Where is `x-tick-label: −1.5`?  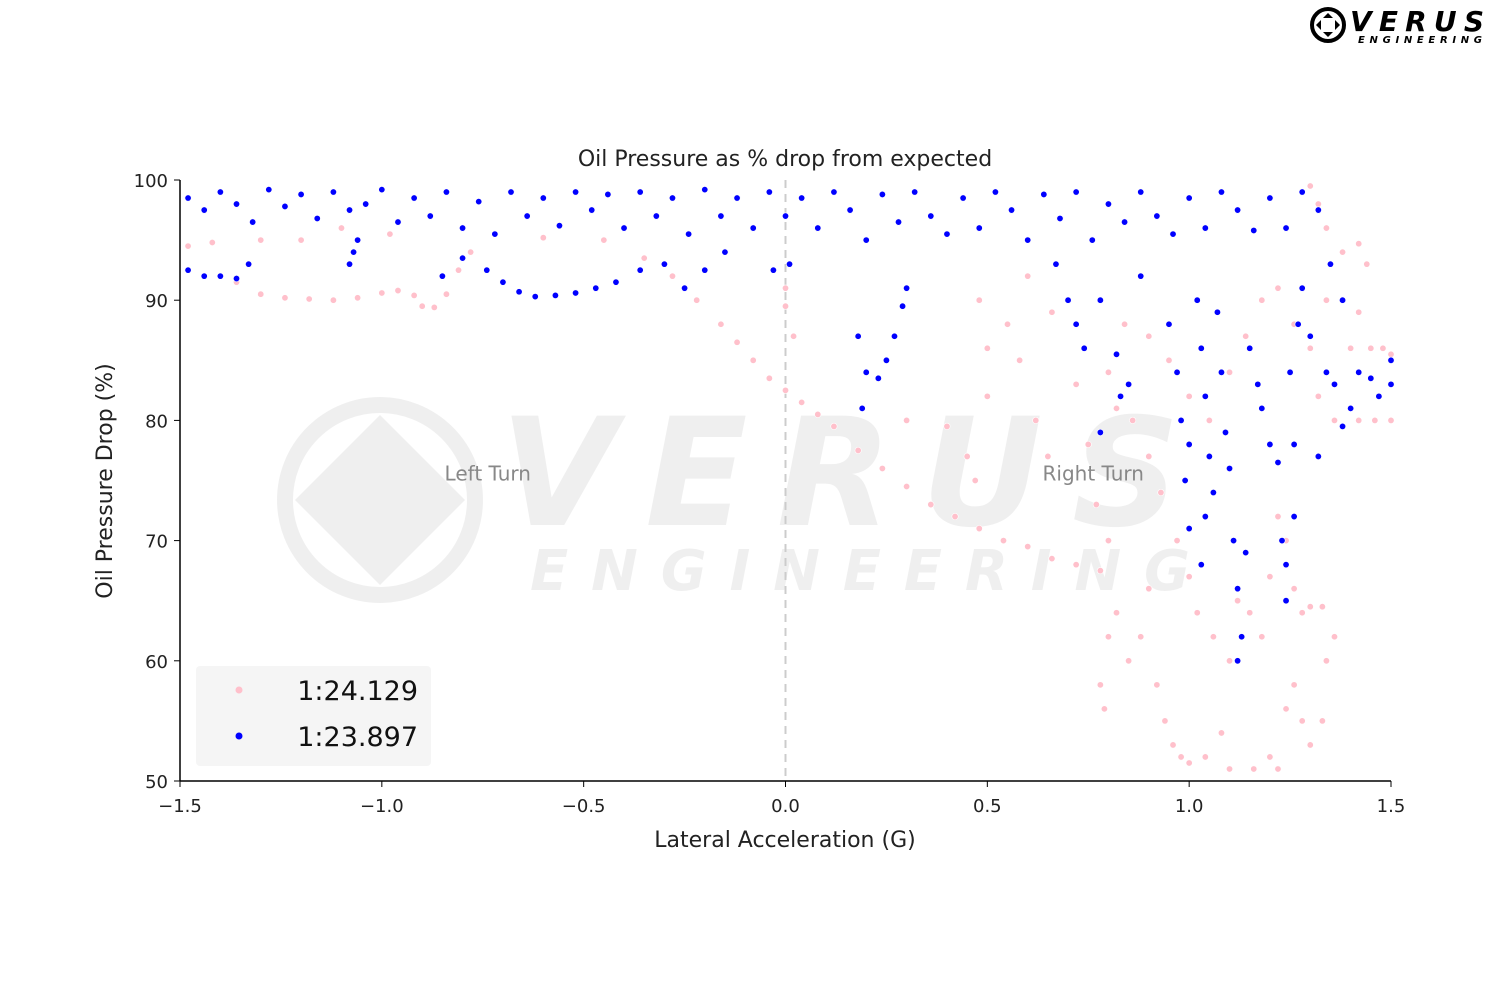
x-tick-label: −1.5 is located at coordinates (180, 806).